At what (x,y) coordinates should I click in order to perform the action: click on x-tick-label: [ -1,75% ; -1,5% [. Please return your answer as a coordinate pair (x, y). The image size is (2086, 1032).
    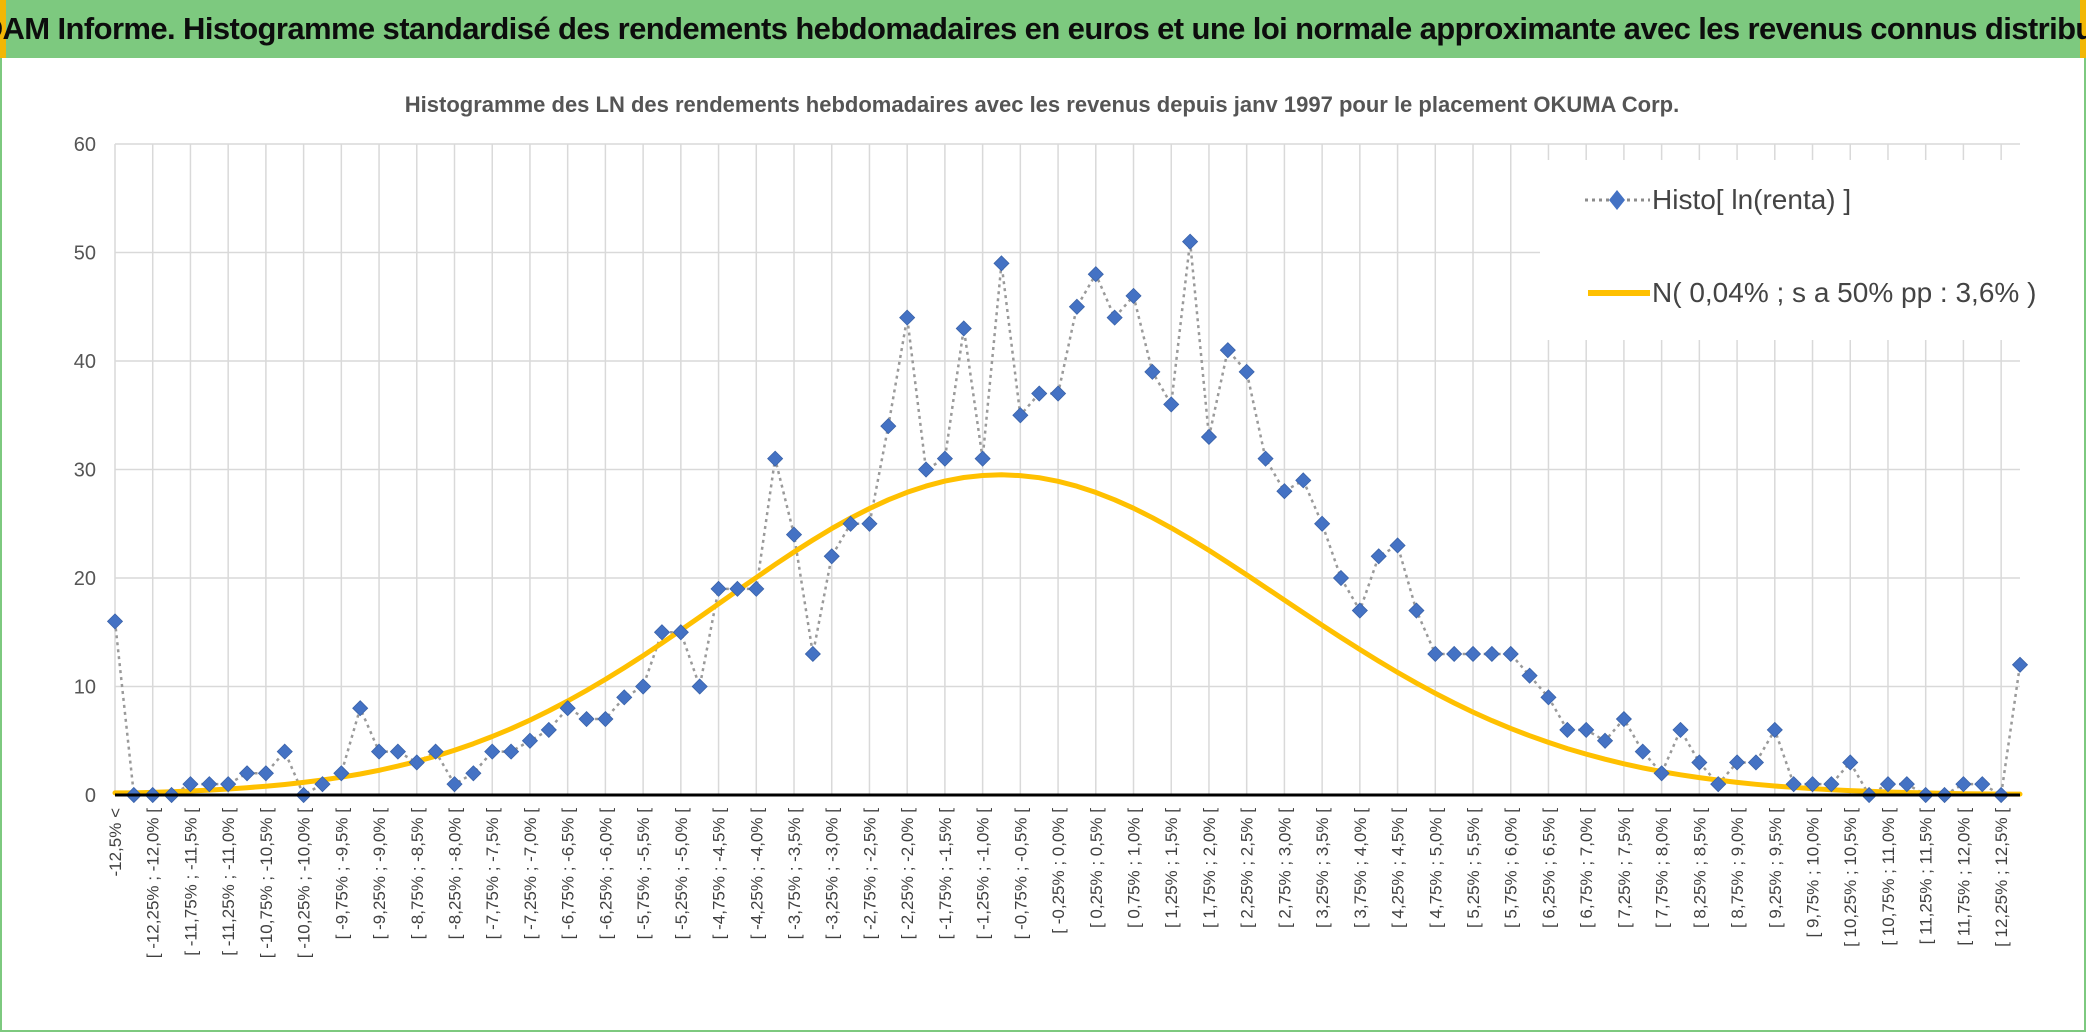
    Looking at the image, I should click on (945, 874).